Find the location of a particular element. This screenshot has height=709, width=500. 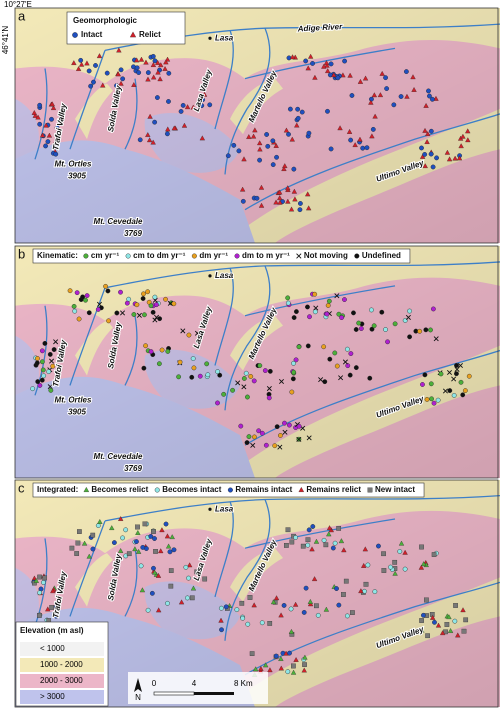

place-label: 3769 is located at coordinates (133, 468).